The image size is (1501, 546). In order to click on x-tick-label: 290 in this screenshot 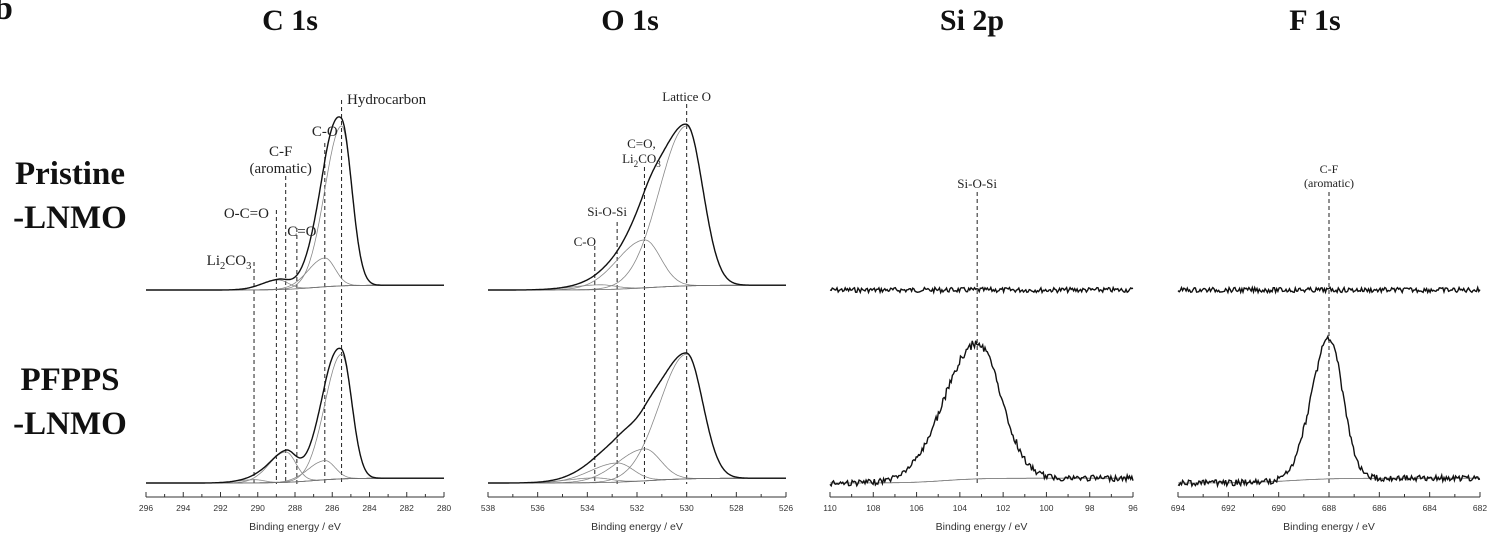, I will do `click(258, 508)`.